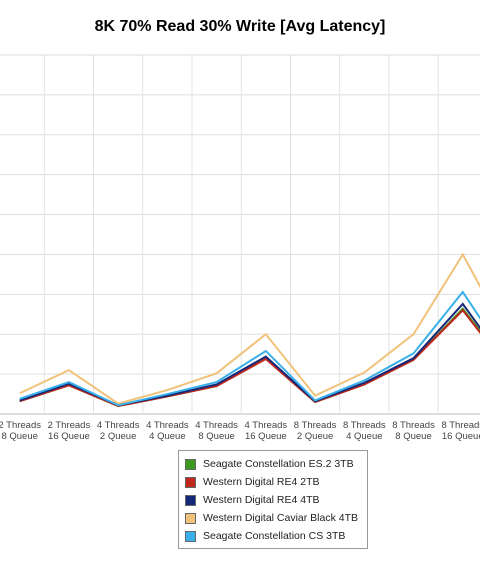 The image size is (480, 570). Describe the element at coordinates (278, 464) in the screenshot. I see `legend-label: Seagate Constellation ES.2 3TB` at that location.